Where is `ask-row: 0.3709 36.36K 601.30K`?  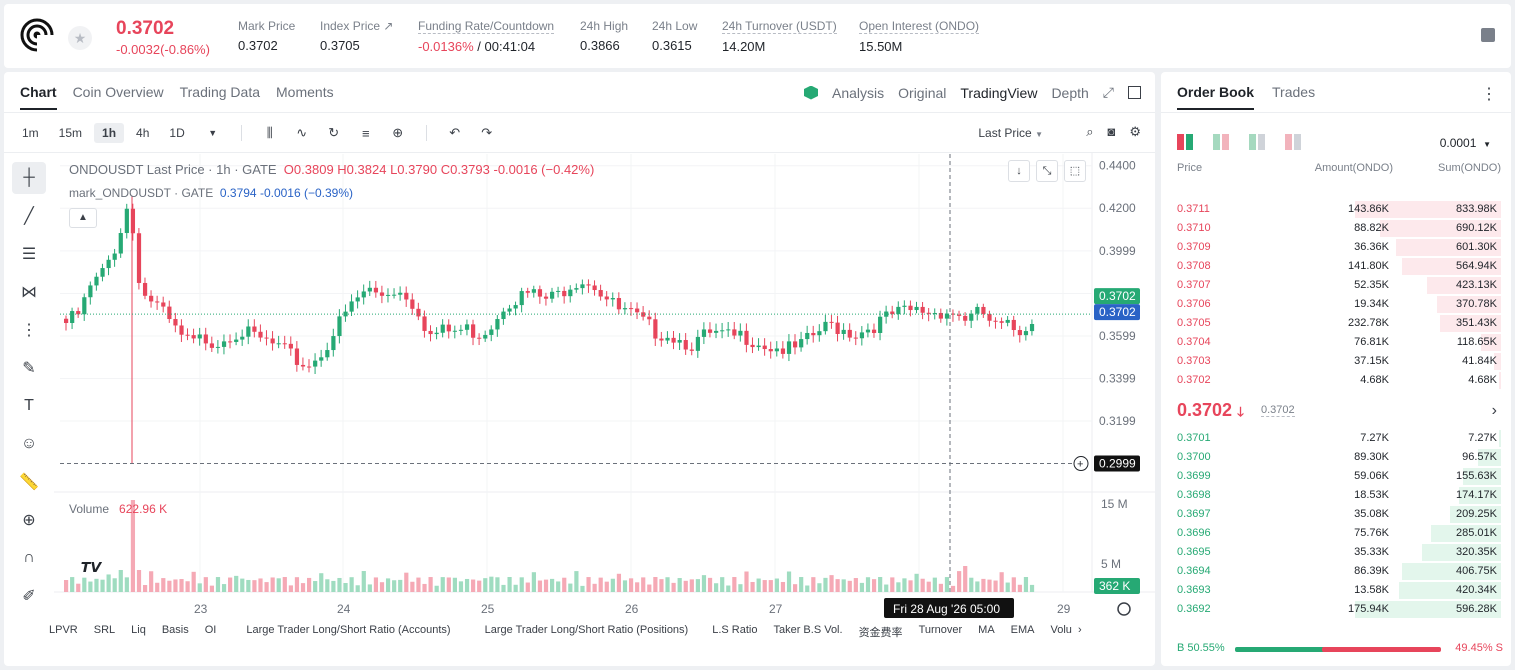 ask-row: 0.3709 36.36K 601.30K is located at coordinates (1336, 247).